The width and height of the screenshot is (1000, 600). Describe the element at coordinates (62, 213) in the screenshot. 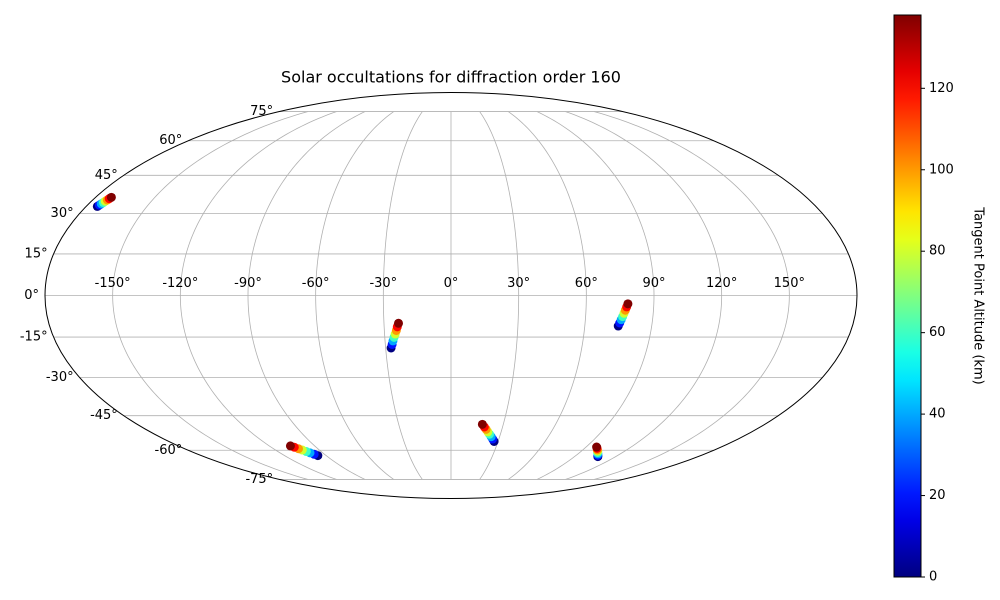

I see `y-tick-label: 30°` at that location.